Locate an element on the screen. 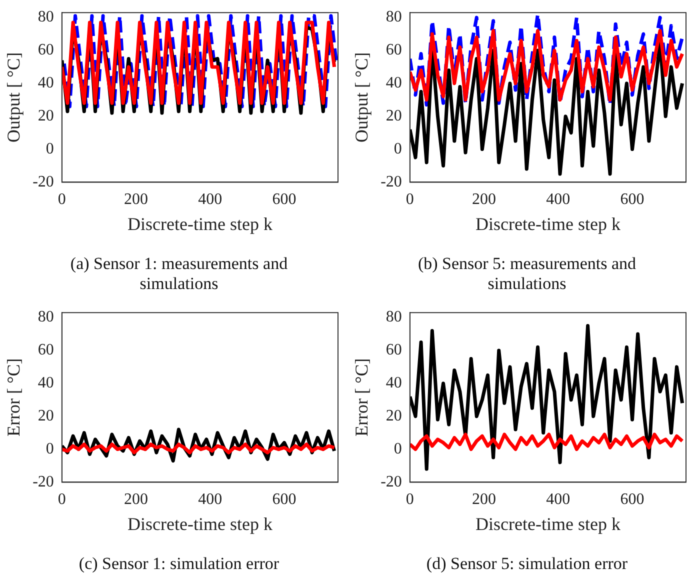  text: (b) Sensor 5: measurements and simulations is located at coordinates (527, 274).